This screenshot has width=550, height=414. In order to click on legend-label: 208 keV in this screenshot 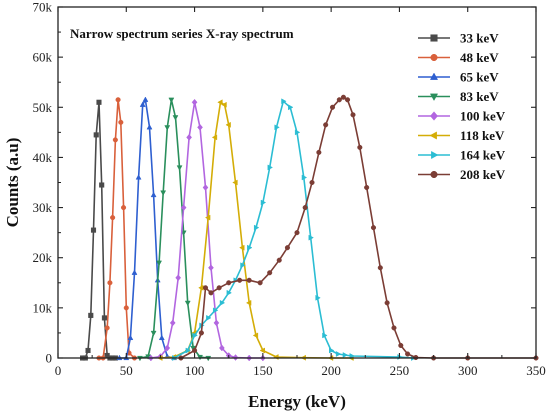, I will do `click(483, 174)`.